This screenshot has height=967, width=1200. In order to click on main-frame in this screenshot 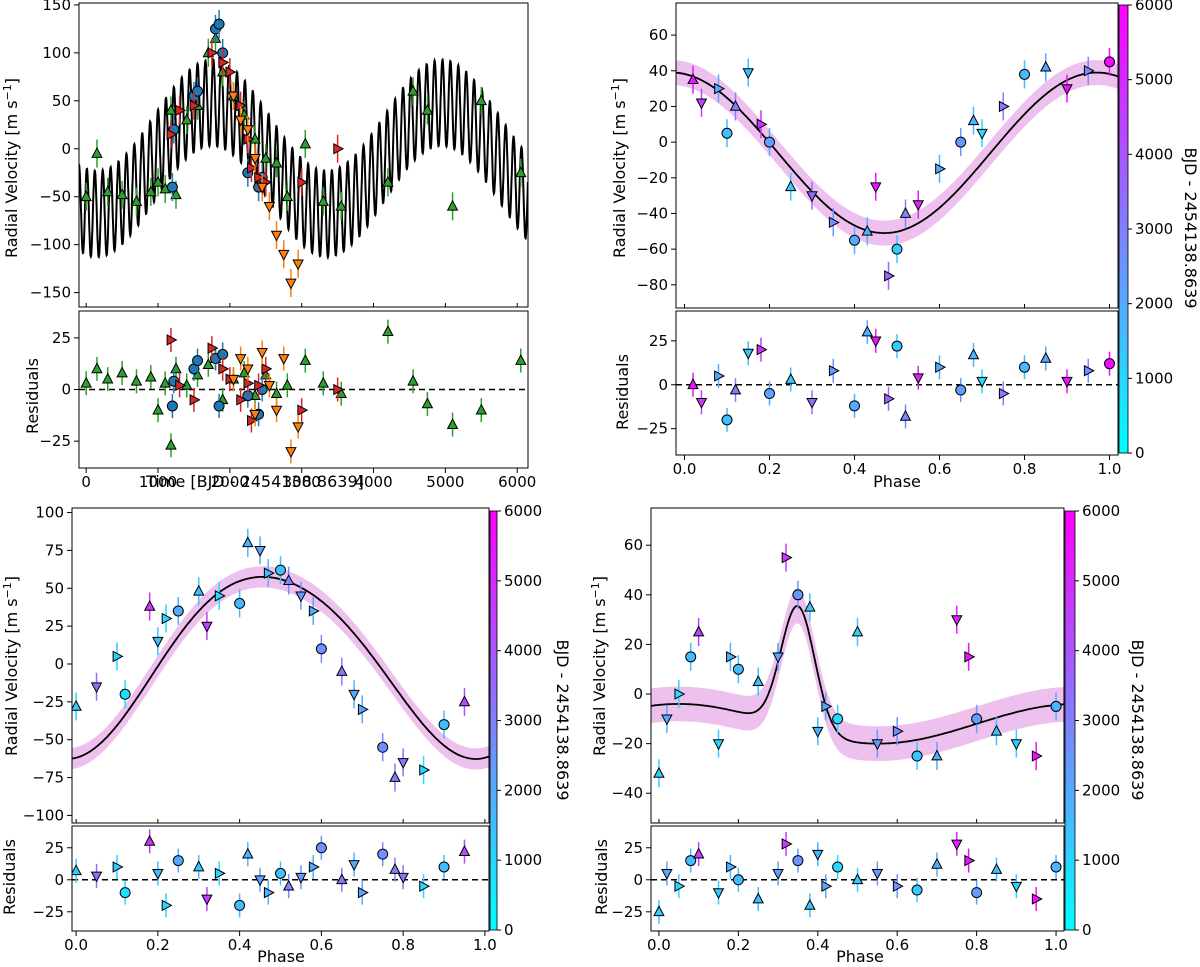, I will do `click(303, 155)`.